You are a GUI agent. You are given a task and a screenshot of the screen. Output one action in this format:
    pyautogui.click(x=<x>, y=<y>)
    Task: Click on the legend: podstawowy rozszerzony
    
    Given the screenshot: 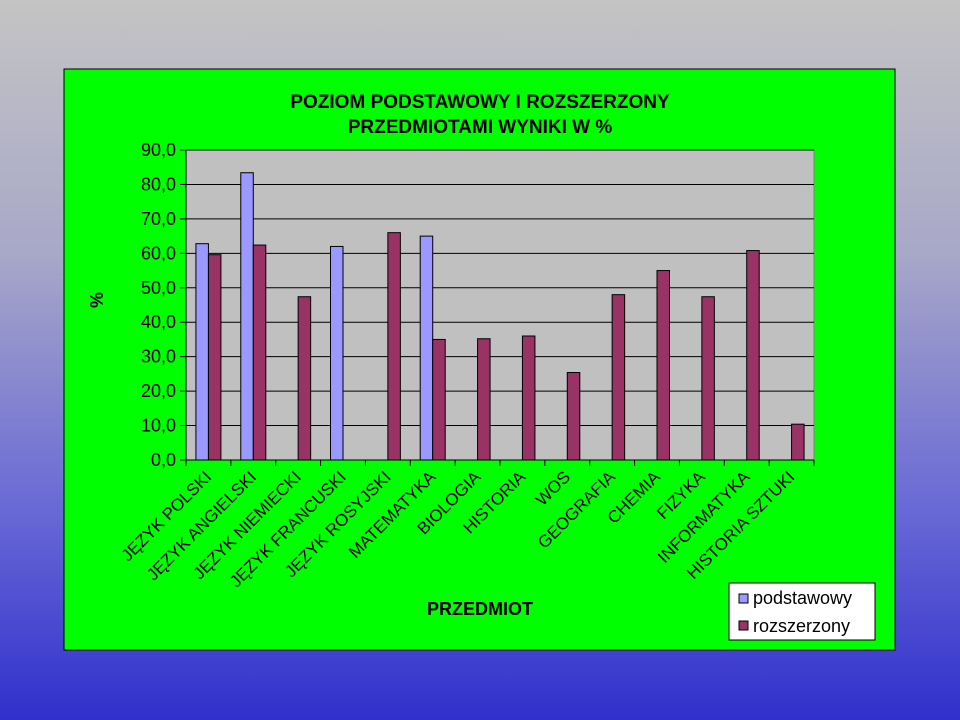 What is the action you would take?
    pyautogui.click(x=802, y=611)
    